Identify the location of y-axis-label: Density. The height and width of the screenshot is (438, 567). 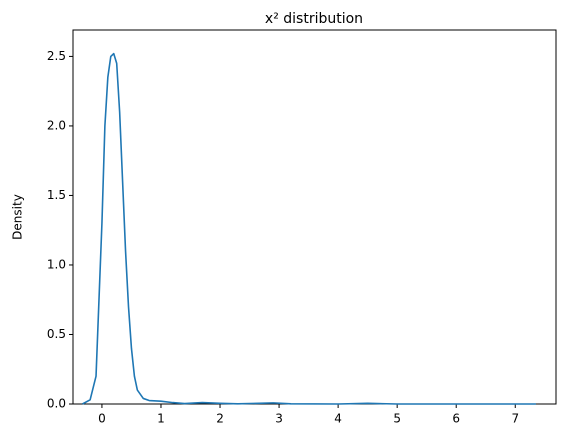
(18, 217).